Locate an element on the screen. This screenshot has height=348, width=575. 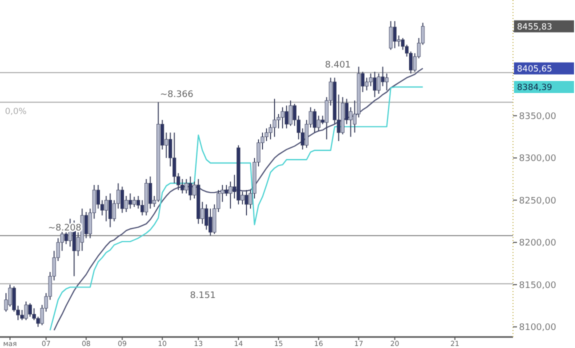
ref-line-label: 8.401 is located at coordinates (338, 65).